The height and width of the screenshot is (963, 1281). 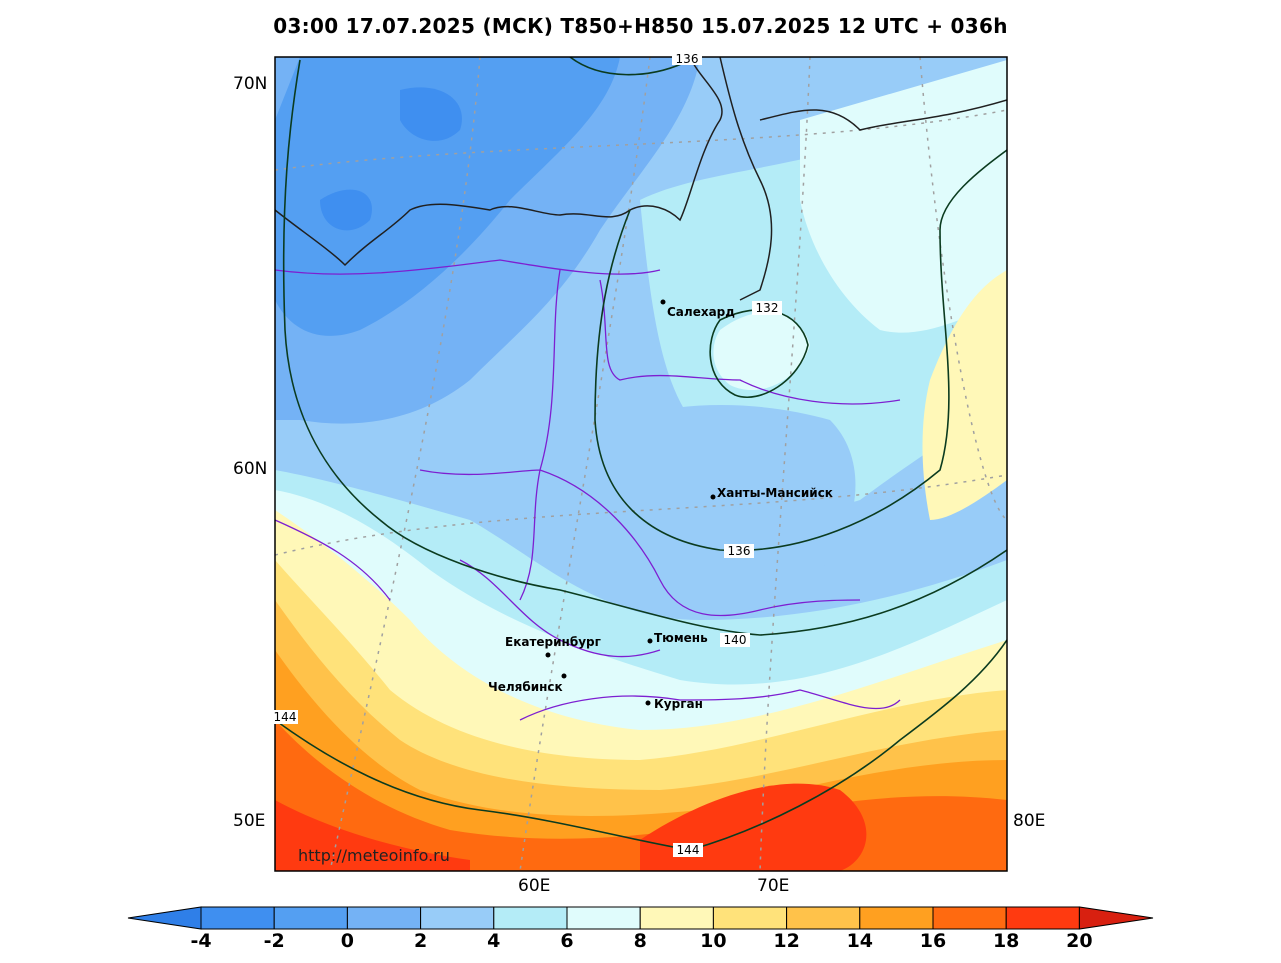 I want to click on city-dot-tyumen, so click(x=650, y=641).